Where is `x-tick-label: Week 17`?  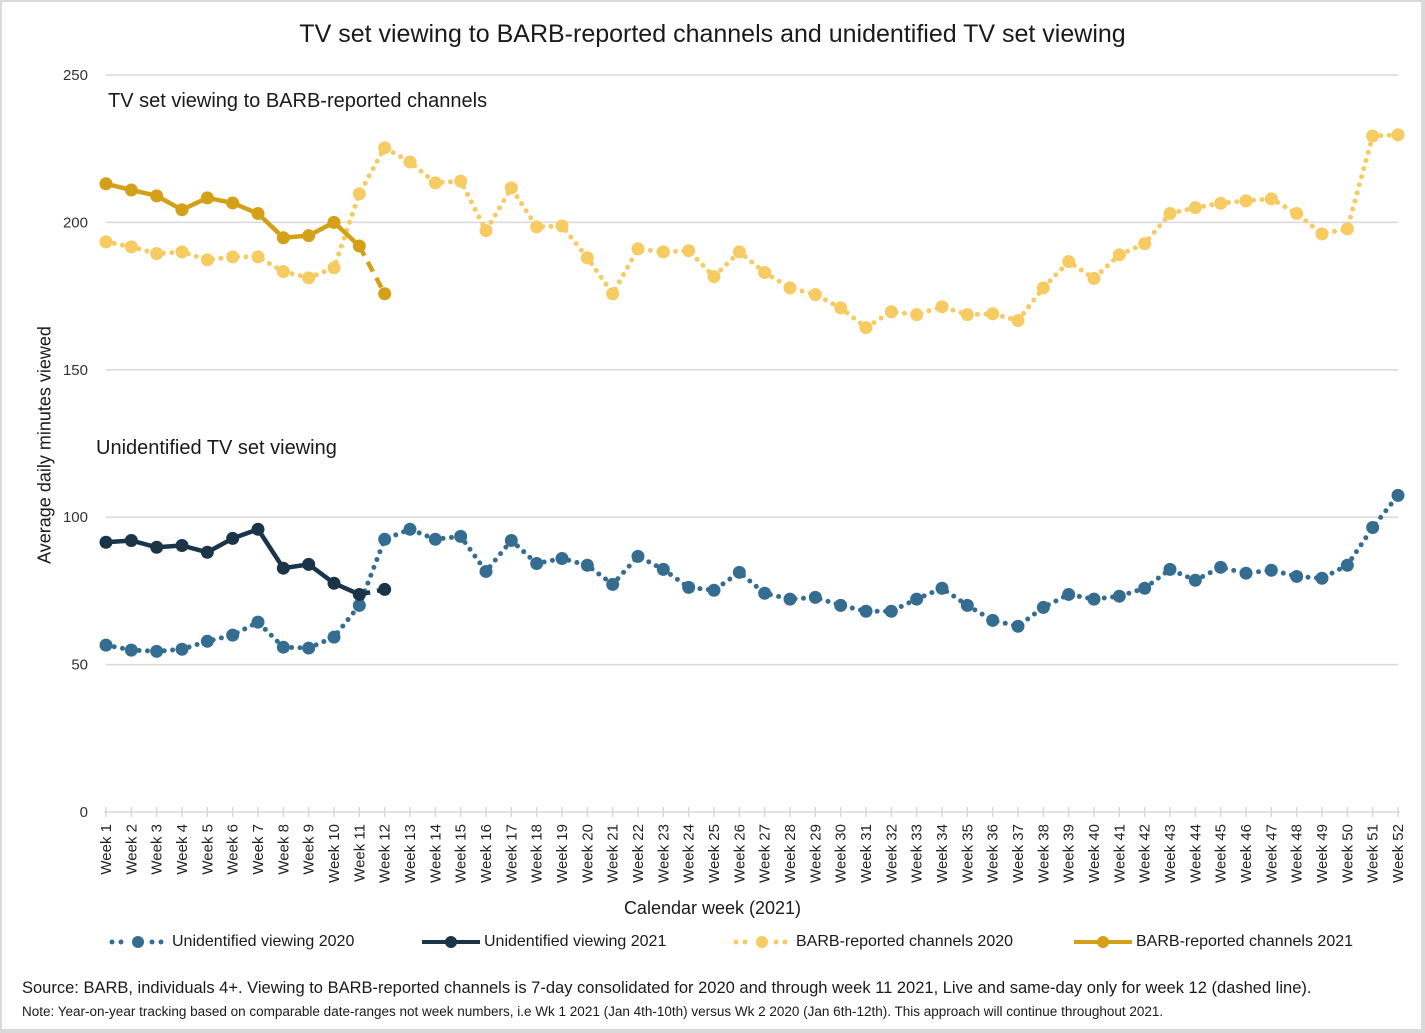 x-tick-label: Week 17 is located at coordinates (511, 853).